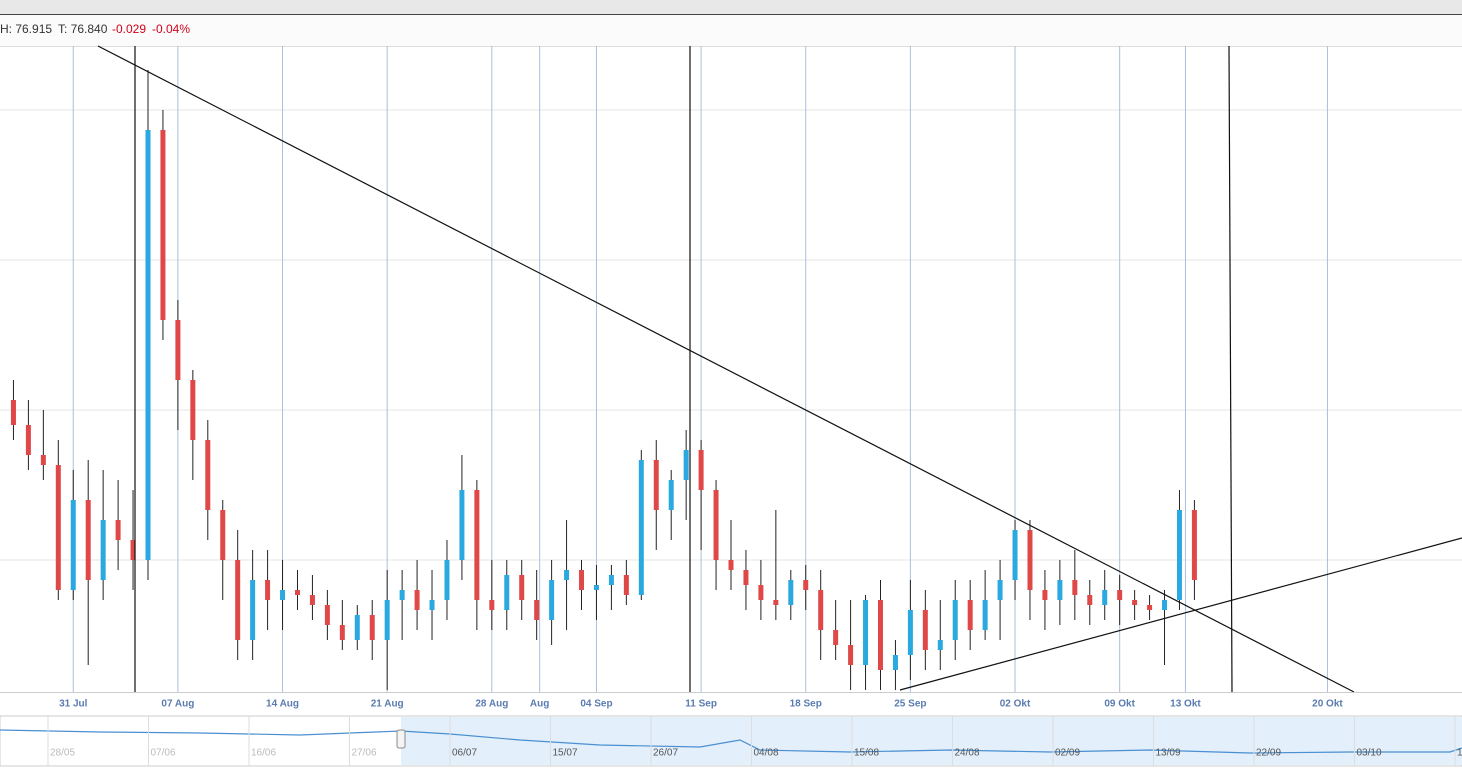 This screenshot has width=1462, height=768. Describe the element at coordinates (1268, 753) in the screenshot. I see `navigator-label: 22/09` at that location.